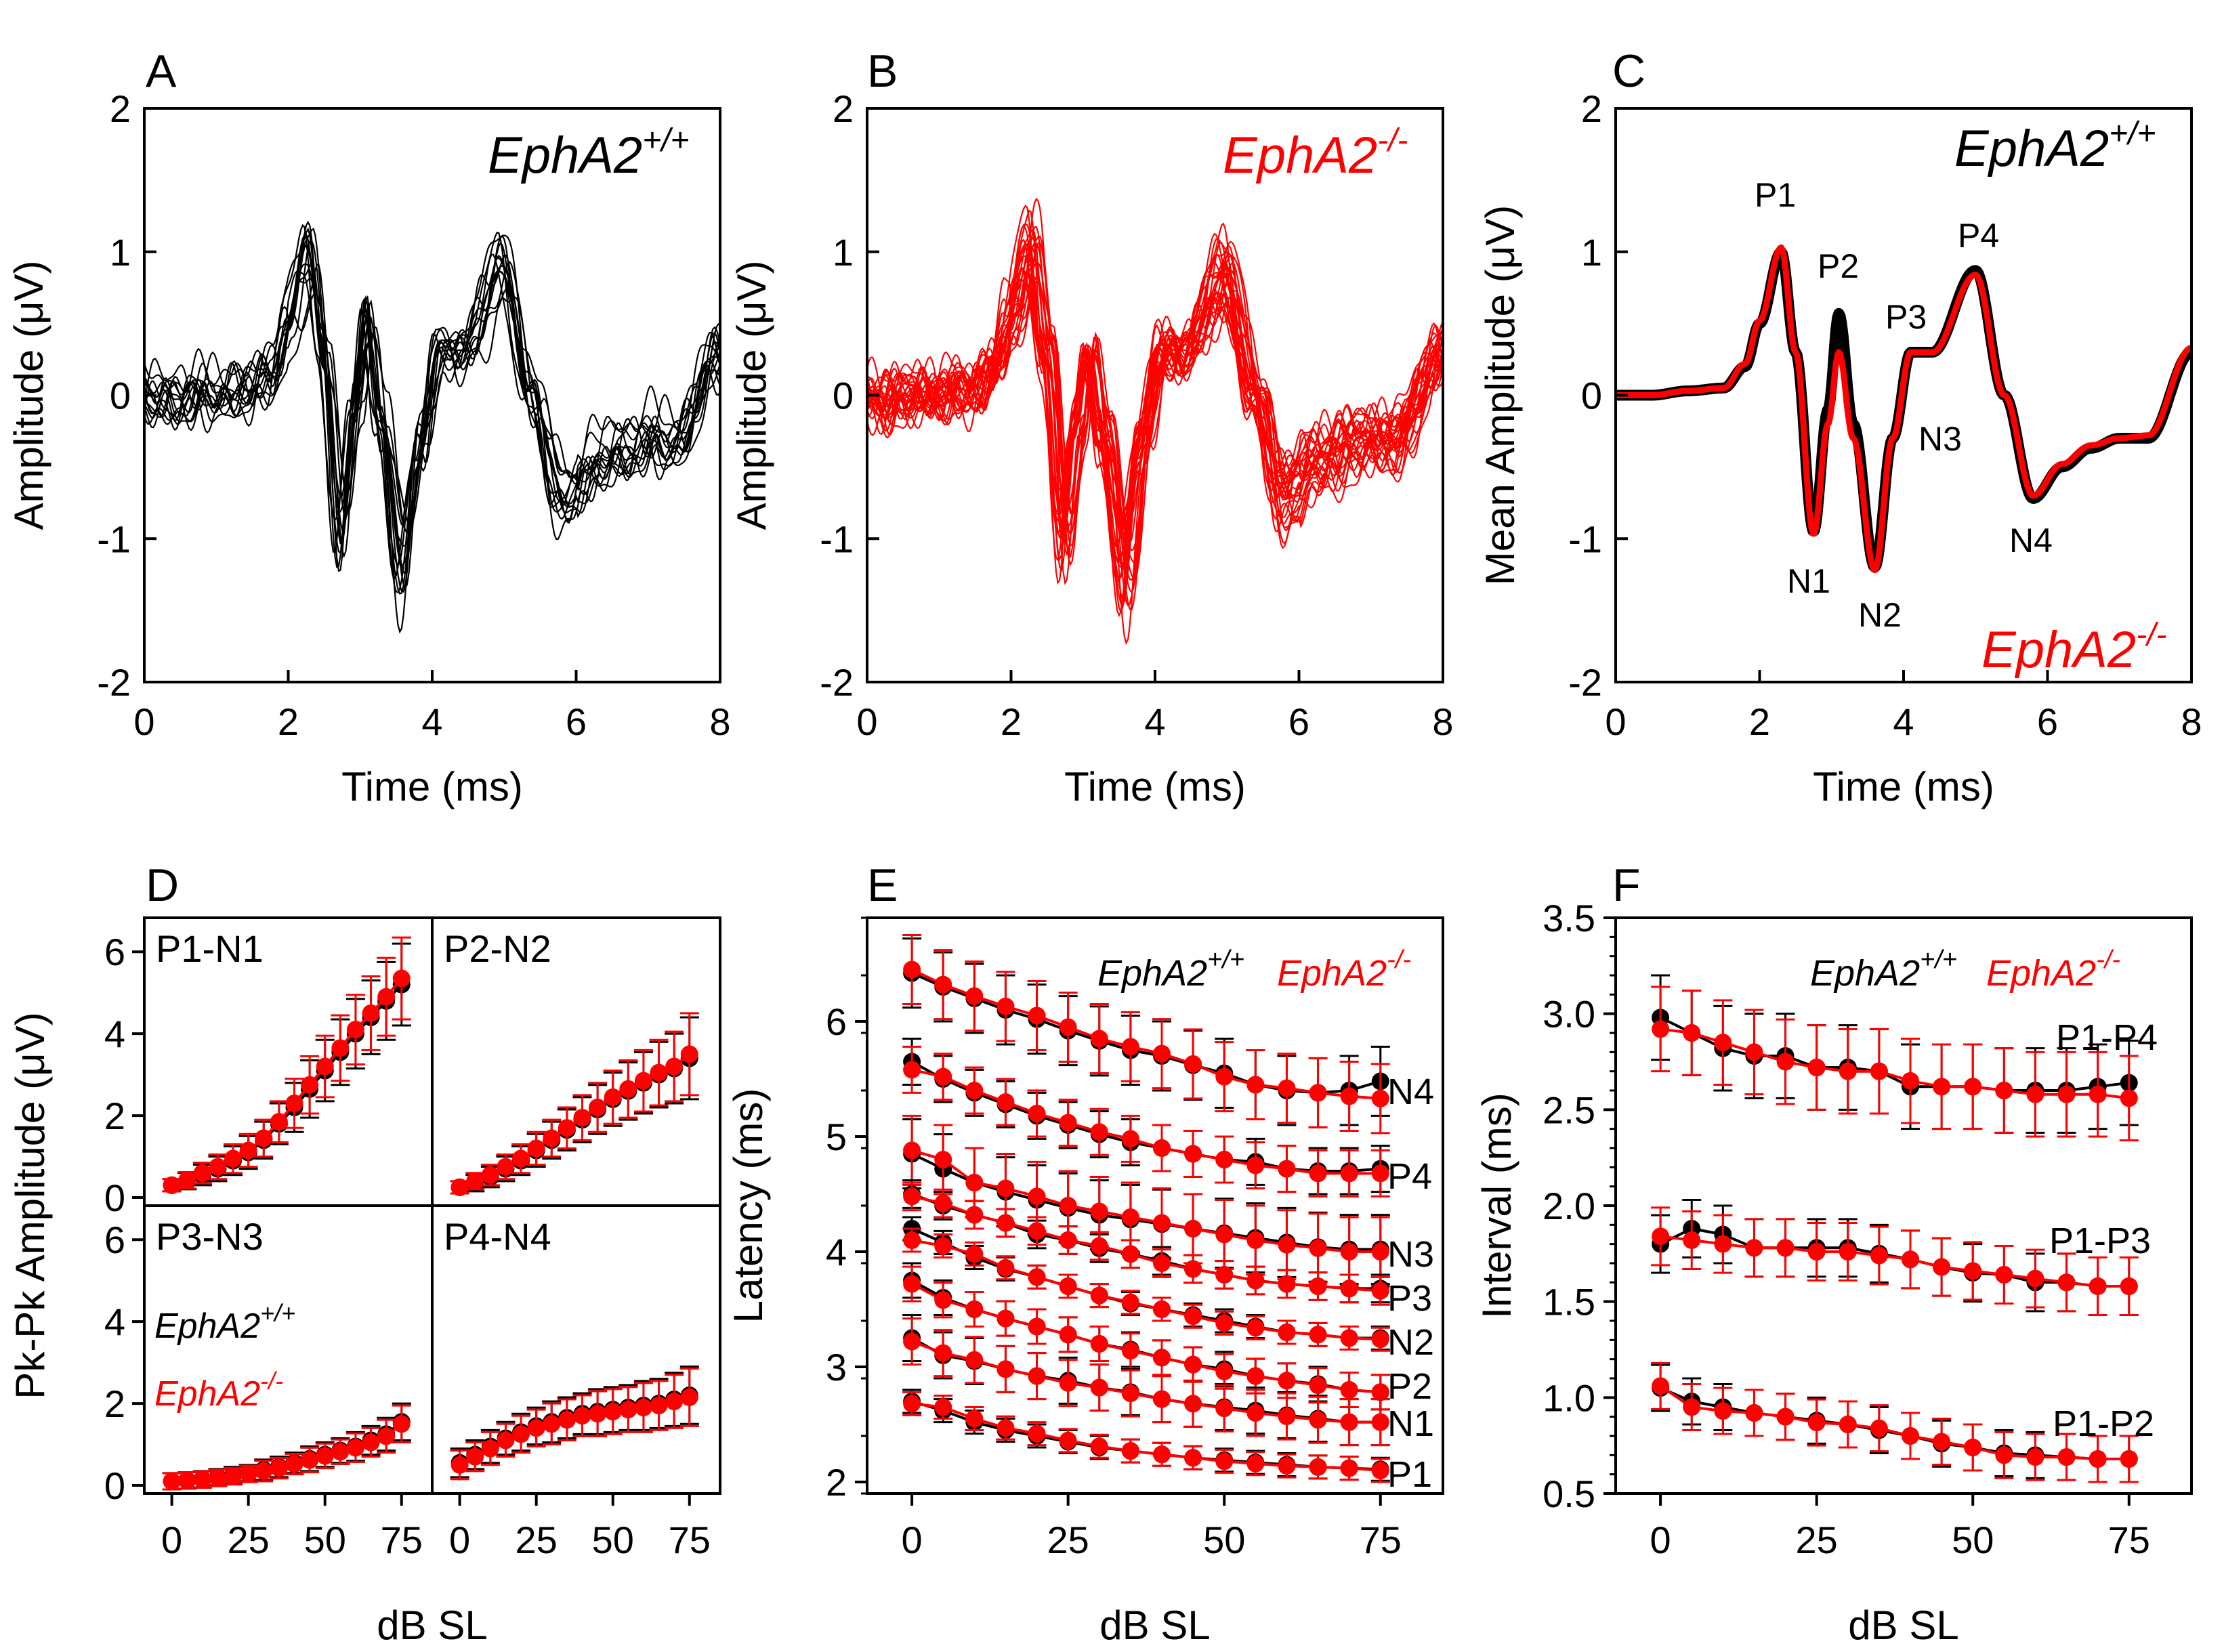  I want to click on x-tick-label: 4, so click(1904, 722).